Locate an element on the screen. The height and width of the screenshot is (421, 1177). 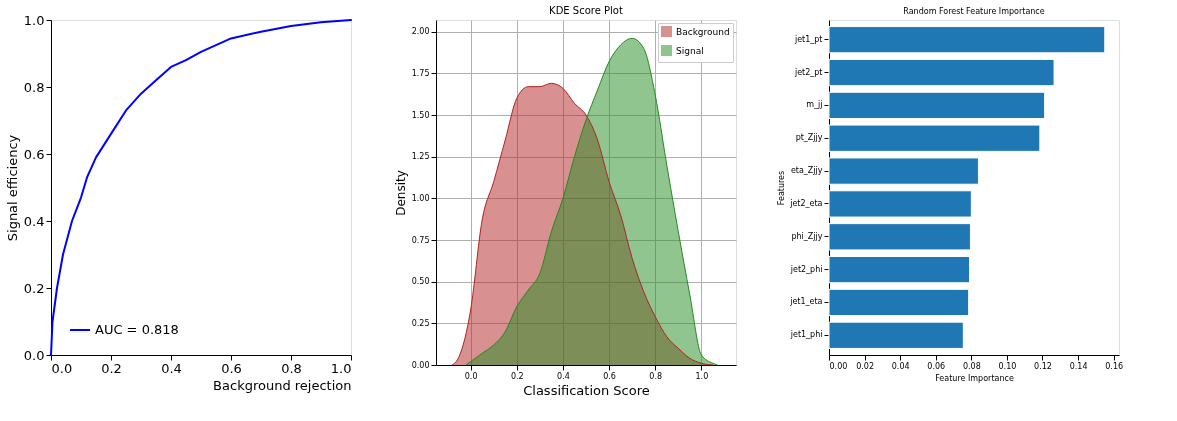
x-axis-title: Classification Score is located at coordinates (586, 390).